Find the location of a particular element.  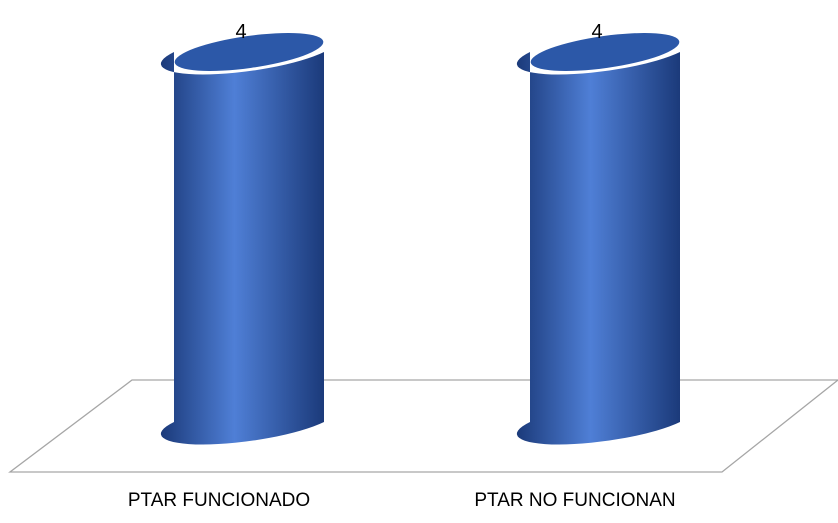

category-label-2: PTAR NO FUNCIONAN is located at coordinates (574, 500).